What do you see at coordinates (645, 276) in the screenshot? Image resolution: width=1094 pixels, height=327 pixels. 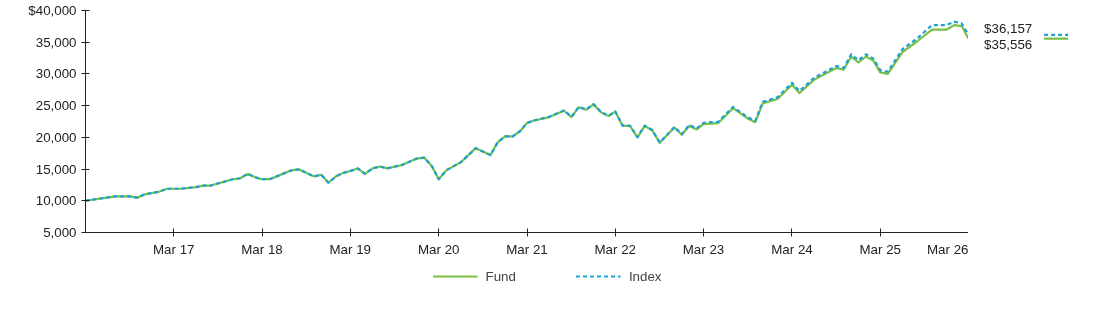 I see `legend-label: Index` at bounding box center [645, 276].